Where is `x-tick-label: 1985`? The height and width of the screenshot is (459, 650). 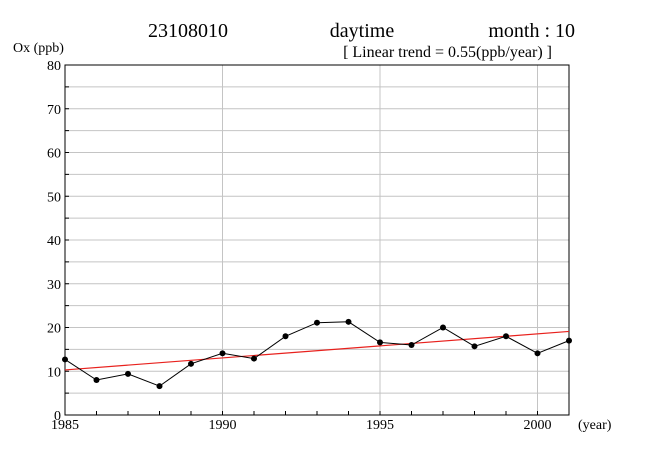 x-tick-label: 1985 is located at coordinates (65, 425).